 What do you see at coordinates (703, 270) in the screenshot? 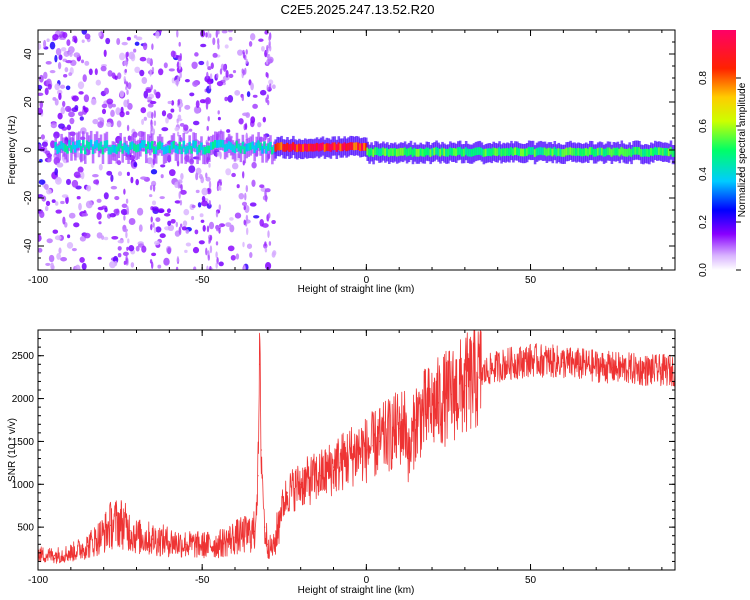
I see `colorbar-tick-label: 0.0` at bounding box center [703, 270].